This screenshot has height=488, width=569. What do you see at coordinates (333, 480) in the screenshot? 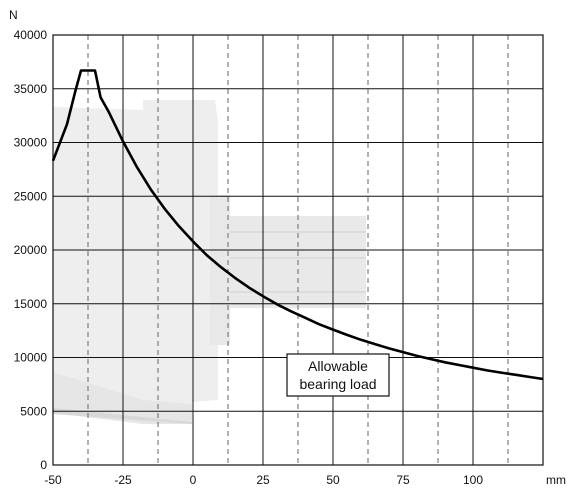
I see `x-tick-label: 50` at bounding box center [333, 480].